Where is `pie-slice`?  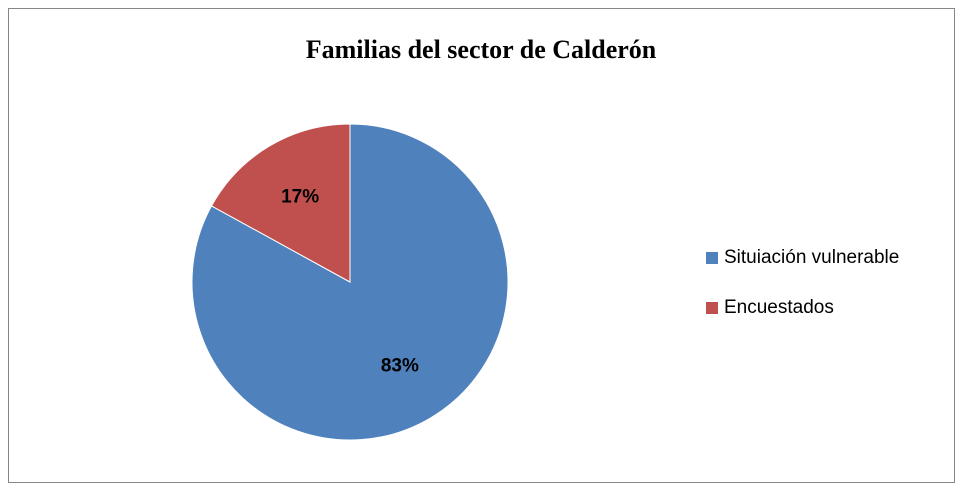
pie-slice is located at coordinates (280, 203).